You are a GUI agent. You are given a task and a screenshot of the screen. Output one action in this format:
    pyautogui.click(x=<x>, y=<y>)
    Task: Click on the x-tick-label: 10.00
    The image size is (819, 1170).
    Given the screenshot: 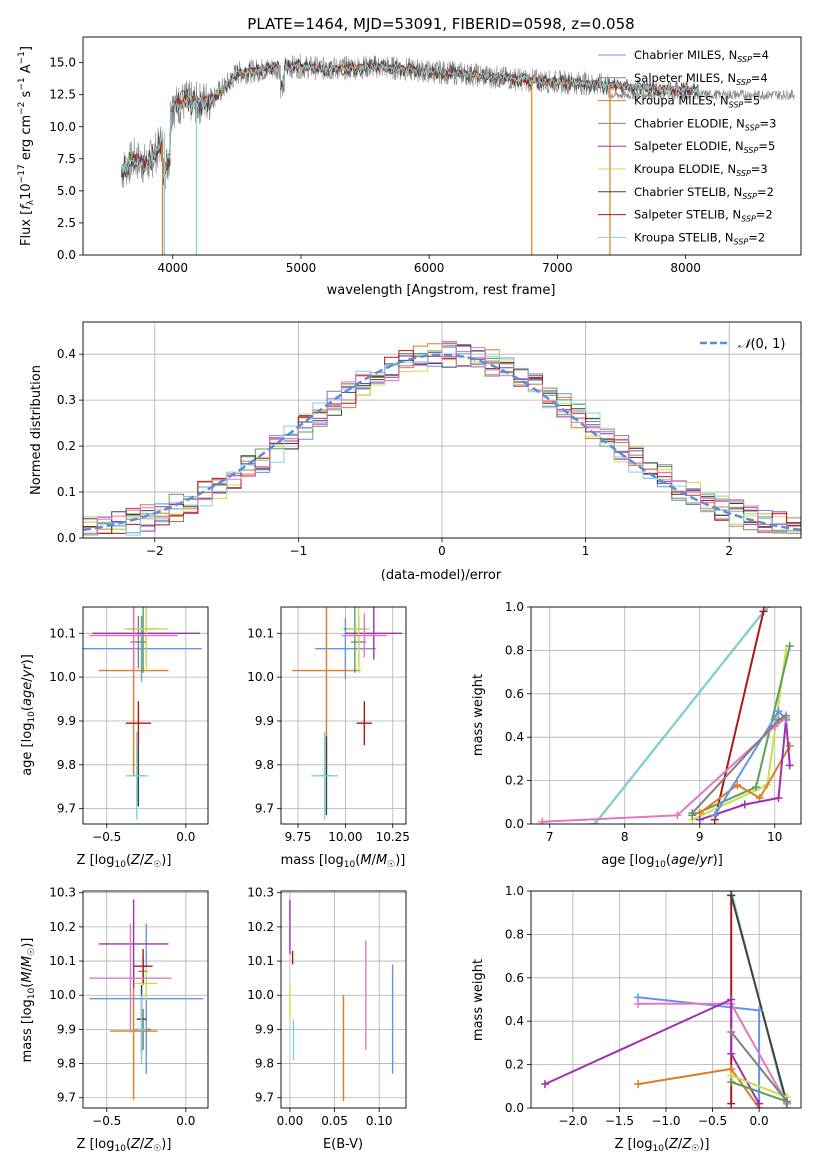 What is the action you would take?
    pyautogui.click(x=345, y=837)
    